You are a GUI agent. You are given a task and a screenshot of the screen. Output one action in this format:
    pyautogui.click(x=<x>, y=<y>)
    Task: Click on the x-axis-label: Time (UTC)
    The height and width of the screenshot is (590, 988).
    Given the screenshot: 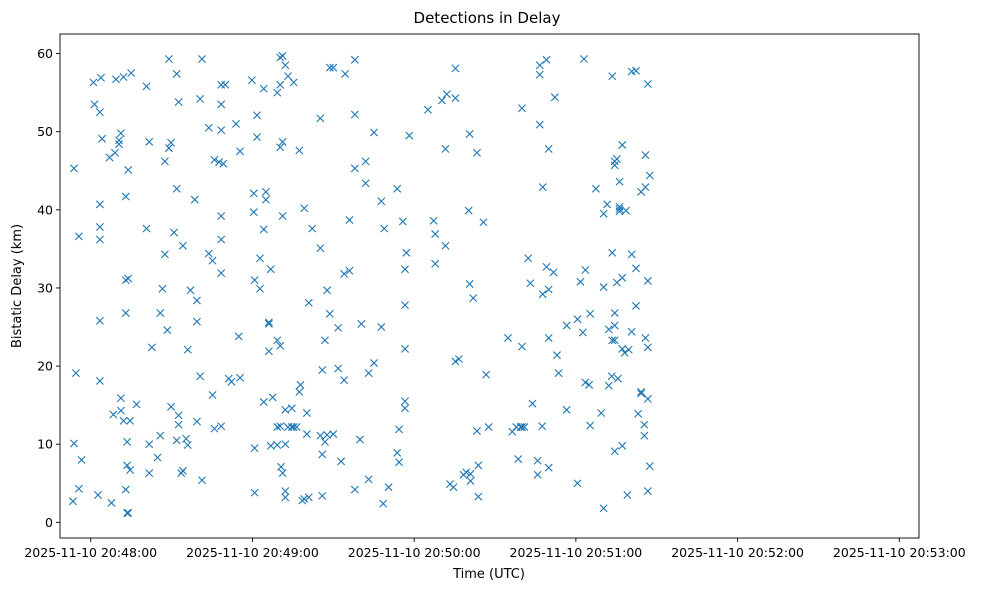 What is the action you would take?
    pyautogui.click(x=488, y=574)
    